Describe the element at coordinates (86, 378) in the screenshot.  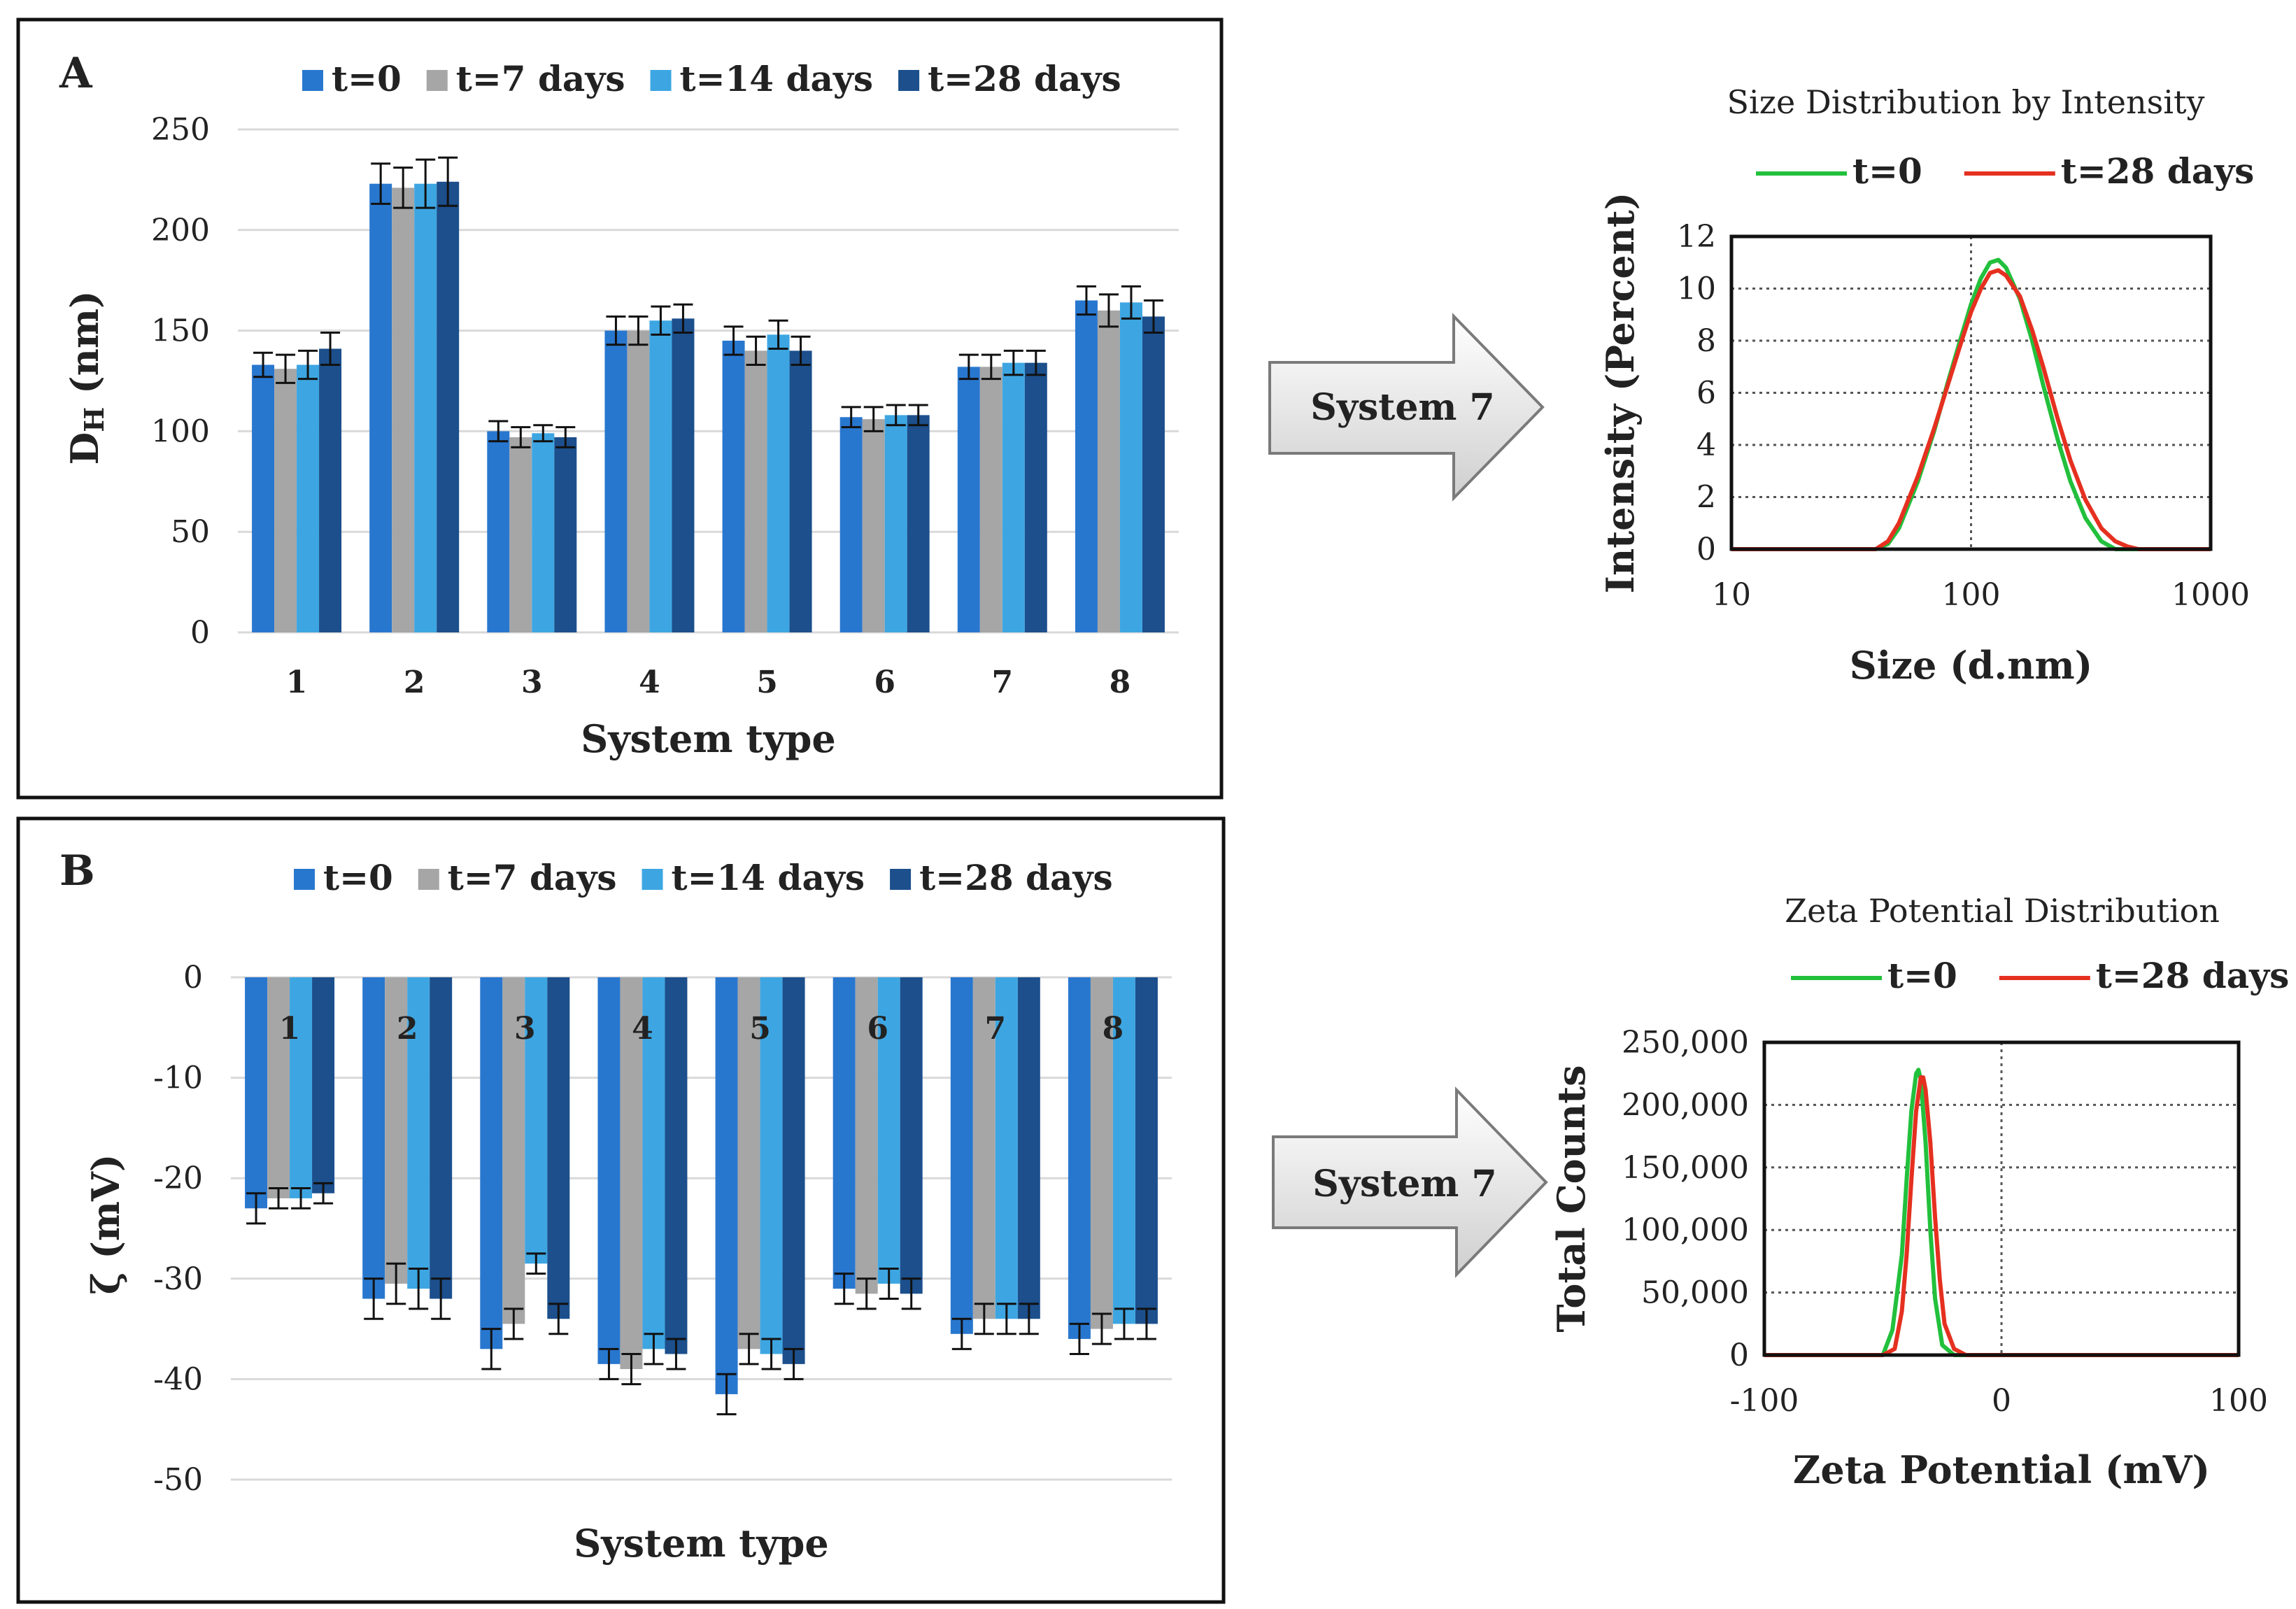
I see `y-axis-label: DH (nm)` at that location.